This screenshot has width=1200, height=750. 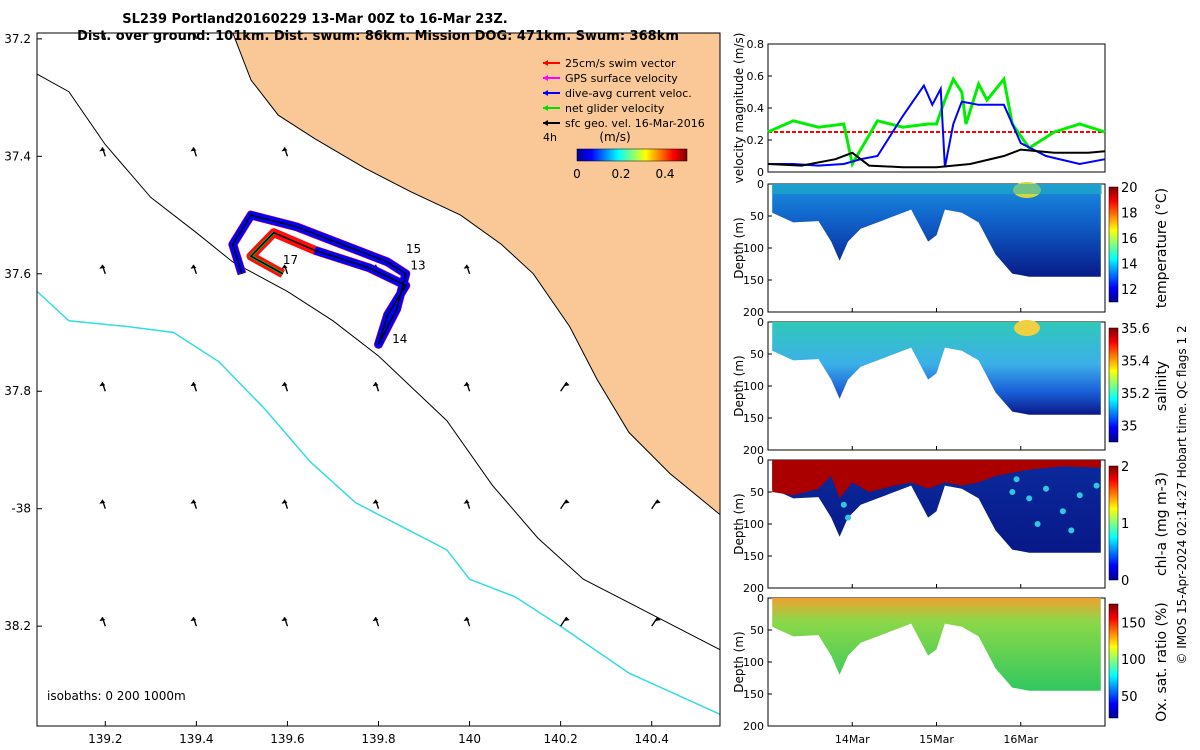 I want to click on velocity-series, so click(x=936, y=122).